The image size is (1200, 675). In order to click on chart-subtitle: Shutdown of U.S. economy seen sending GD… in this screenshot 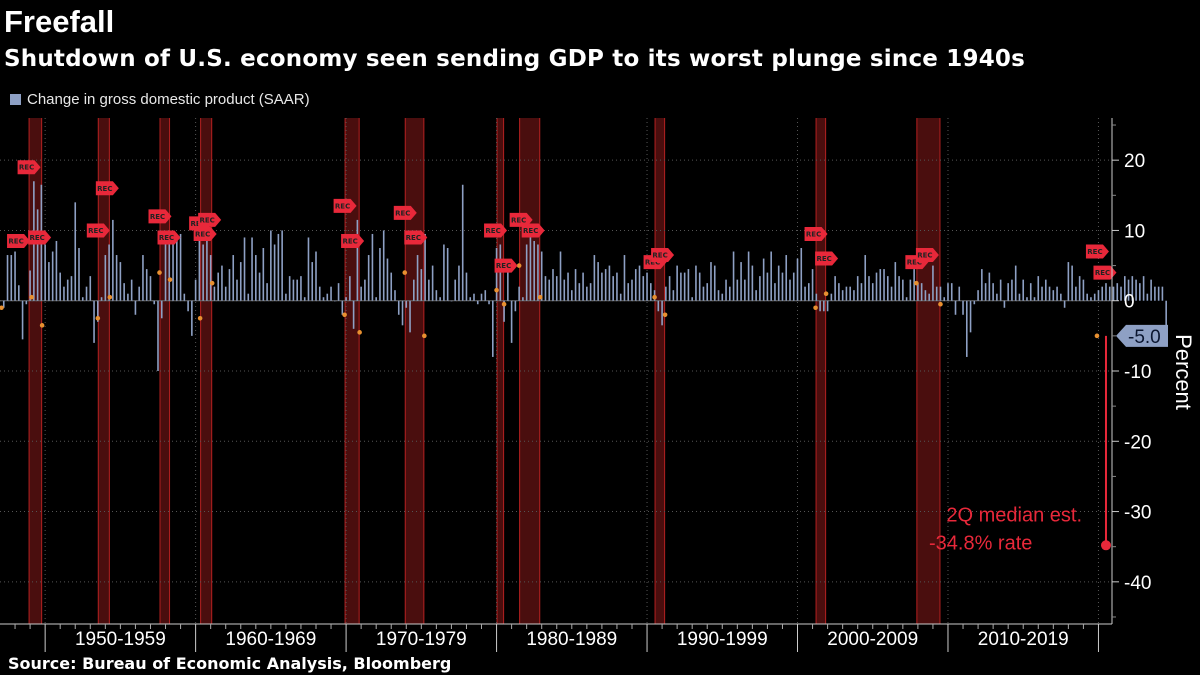, I will do `click(514, 59)`.